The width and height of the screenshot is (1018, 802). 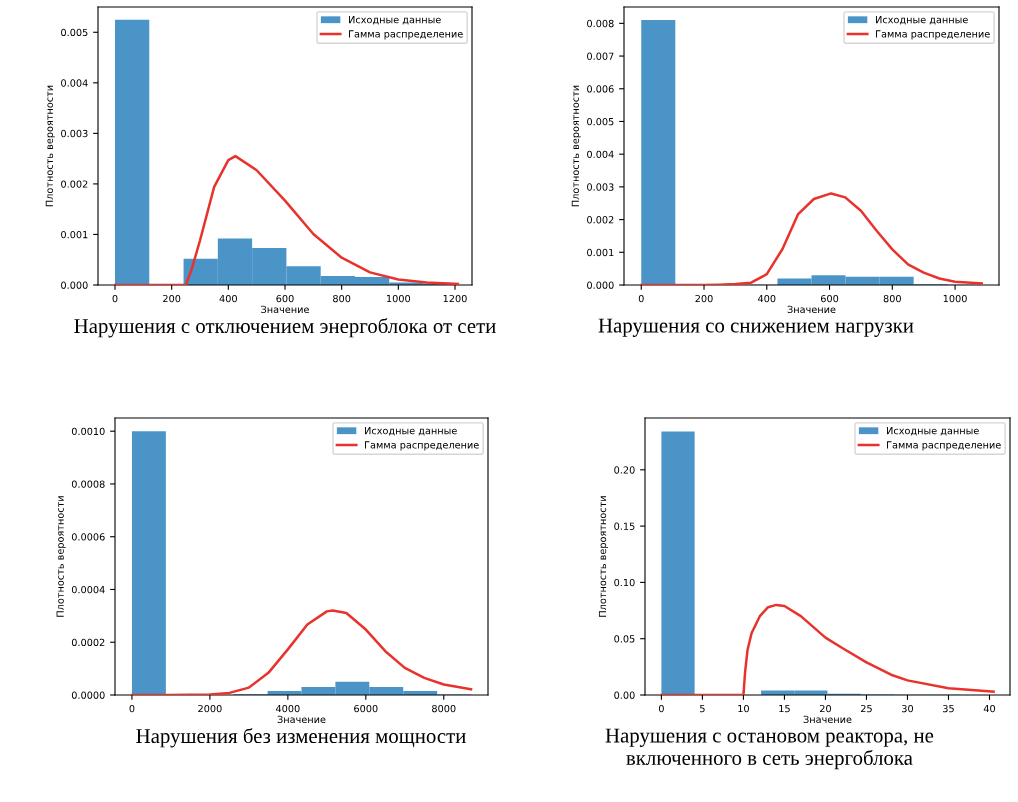 What do you see at coordinates (908, 708) in the screenshot?
I see `x-tick-label: 30` at bounding box center [908, 708].